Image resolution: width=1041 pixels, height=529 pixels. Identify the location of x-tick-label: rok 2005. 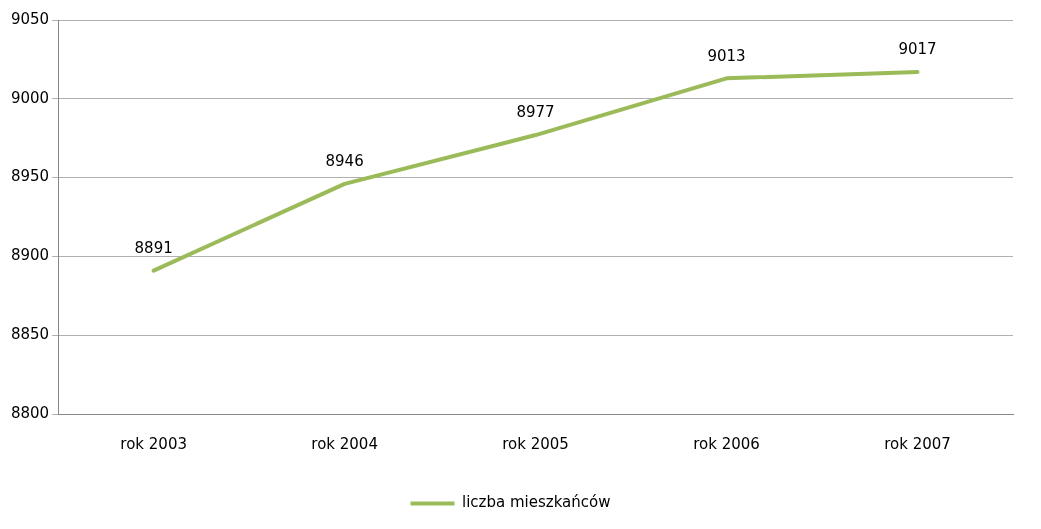
(535, 443).